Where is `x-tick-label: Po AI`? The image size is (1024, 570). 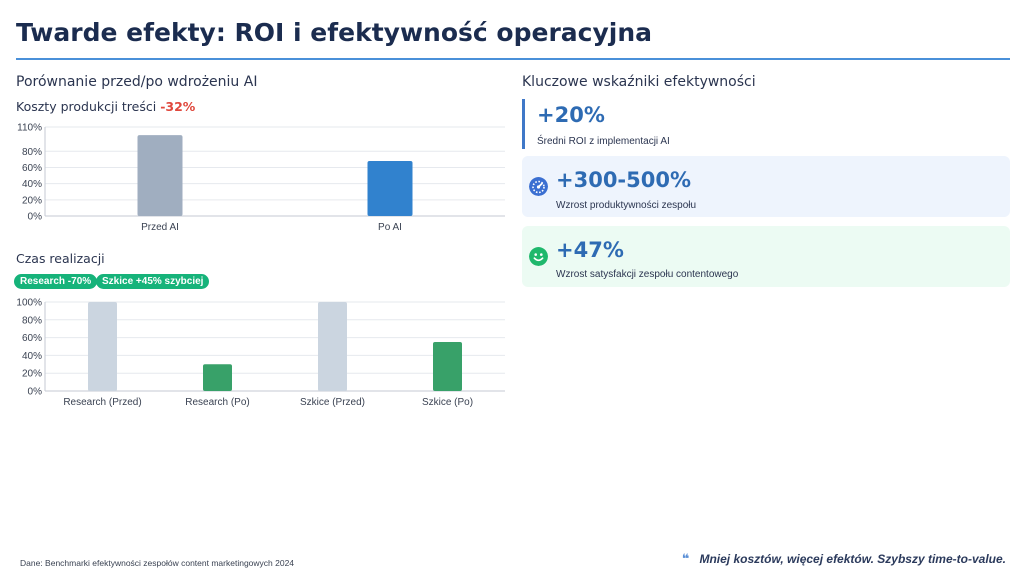
x-tick-label: Po AI is located at coordinates (390, 227).